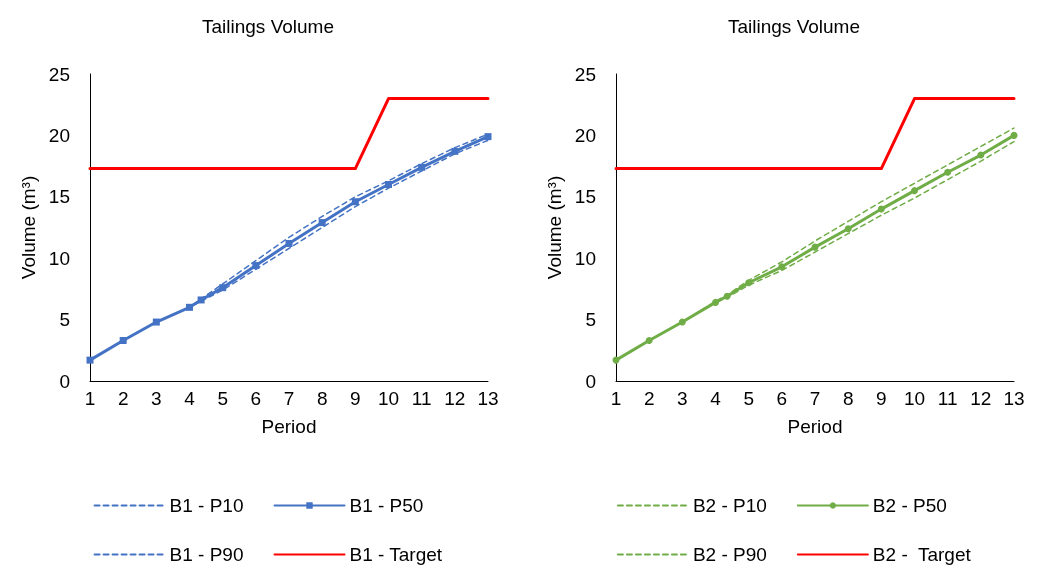 The height and width of the screenshot is (581, 1063). Describe the element at coordinates (909, 505) in the screenshot. I see `legend-label: B2 - P50` at that location.